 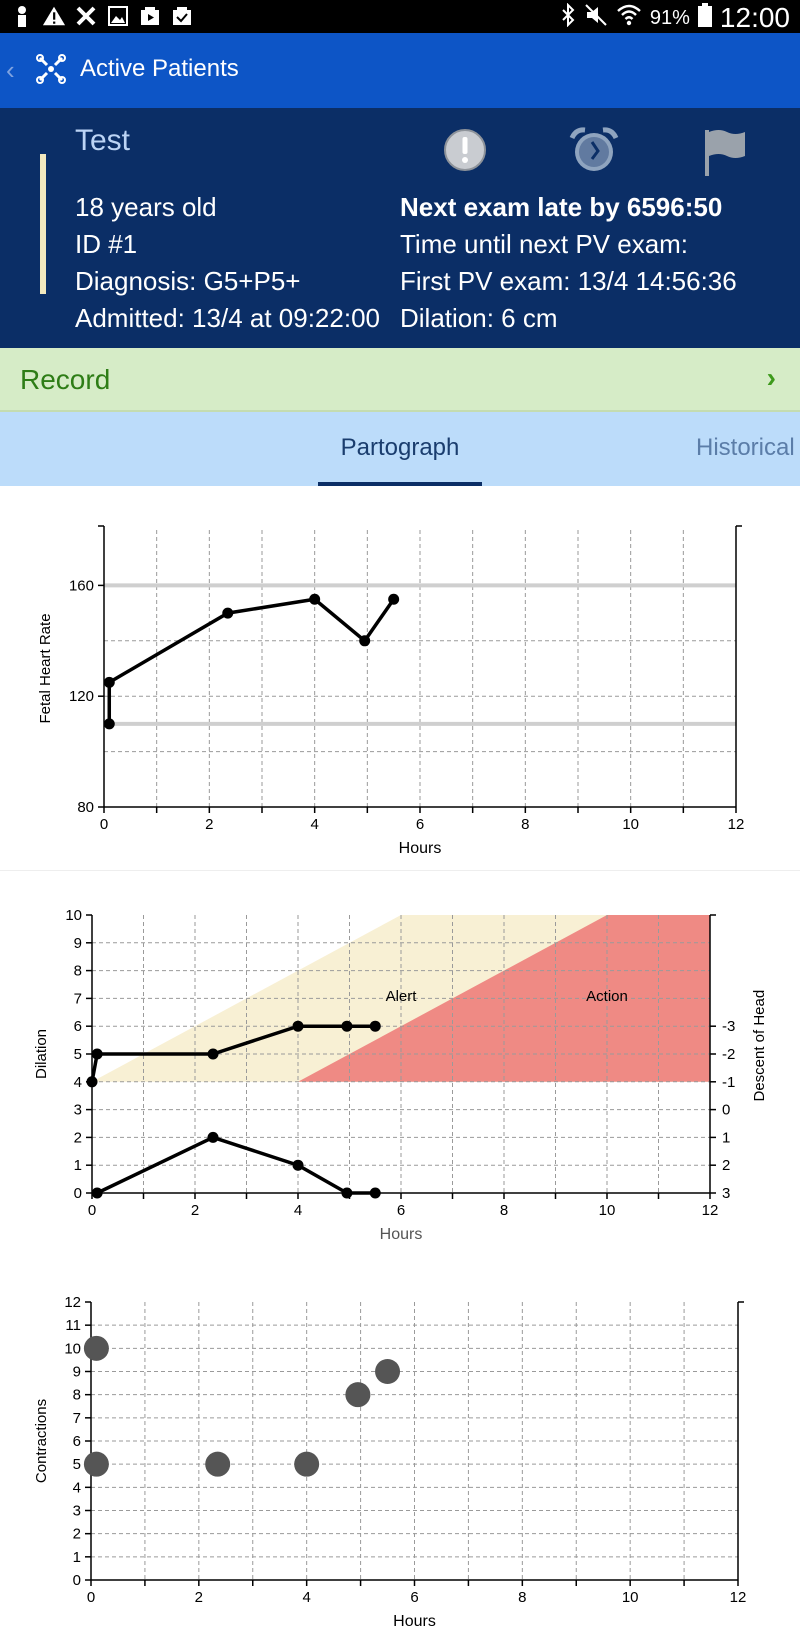 I want to click on patient-status-bar, so click(x=43, y=224).